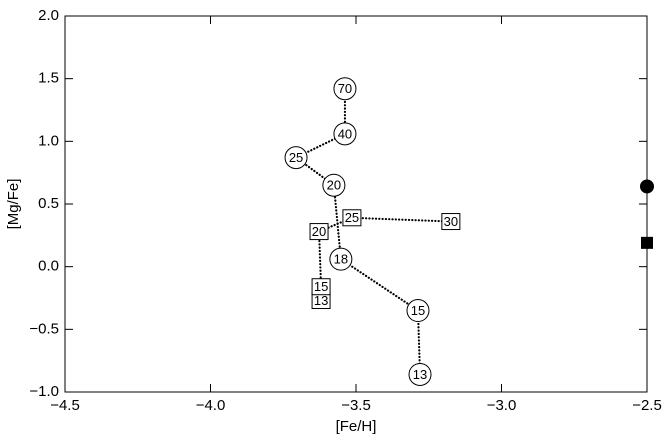 The image size is (666, 439). What do you see at coordinates (356, 426) in the screenshot?
I see `x-axis-label: [Fe/H]` at bounding box center [356, 426].